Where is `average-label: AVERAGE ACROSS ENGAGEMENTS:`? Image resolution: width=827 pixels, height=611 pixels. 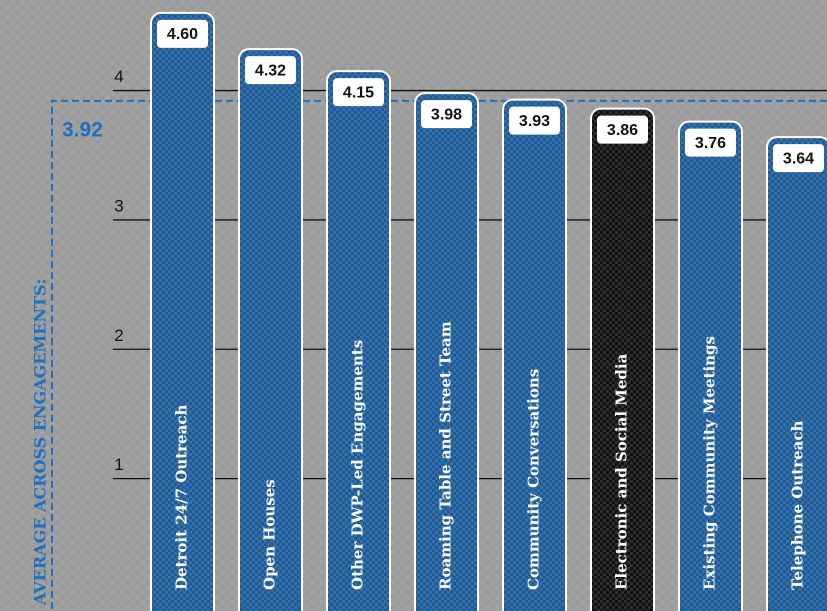
average-label: AVERAGE ACROSS ENGAGEMENTS: is located at coordinates (40, 442).